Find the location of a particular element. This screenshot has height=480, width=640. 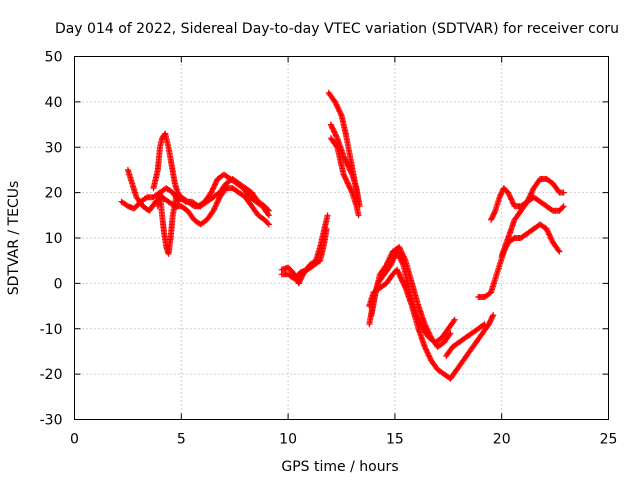

x-tick-label: 20 is located at coordinates (502, 440).